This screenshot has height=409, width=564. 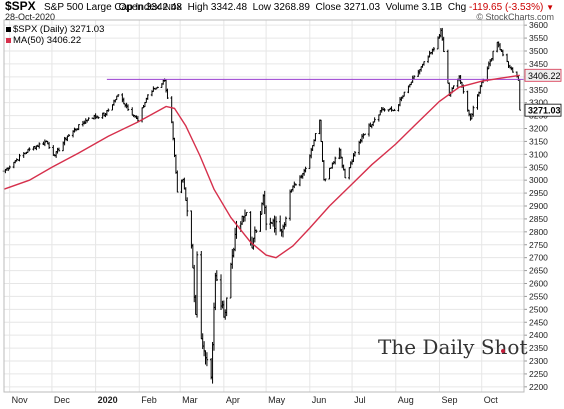 I want to click on x-tick-label: May, so click(x=277, y=400).